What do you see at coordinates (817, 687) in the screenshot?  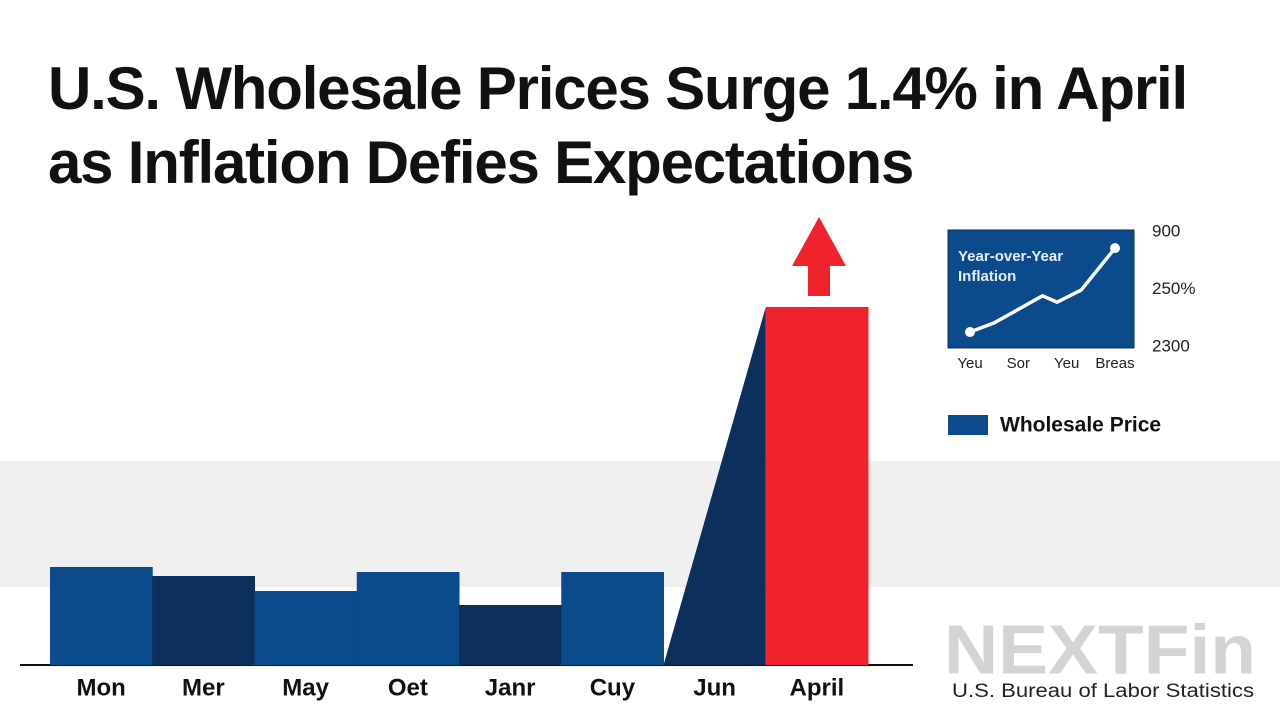 I see `x-tick-label: April` at bounding box center [817, 687].